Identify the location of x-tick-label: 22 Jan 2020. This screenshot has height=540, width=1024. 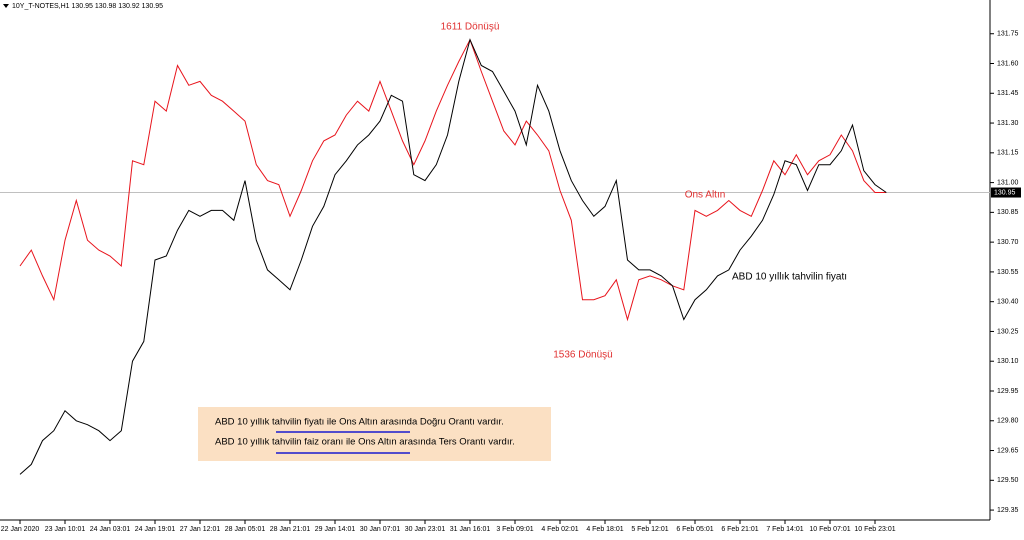
(20, 529).